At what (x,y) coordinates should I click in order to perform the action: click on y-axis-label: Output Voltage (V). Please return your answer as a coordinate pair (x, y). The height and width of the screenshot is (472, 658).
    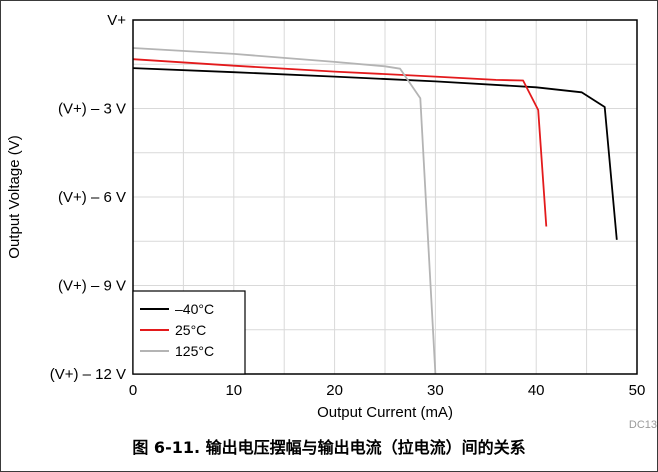
    Looking at the image, I should click on (14, 196).